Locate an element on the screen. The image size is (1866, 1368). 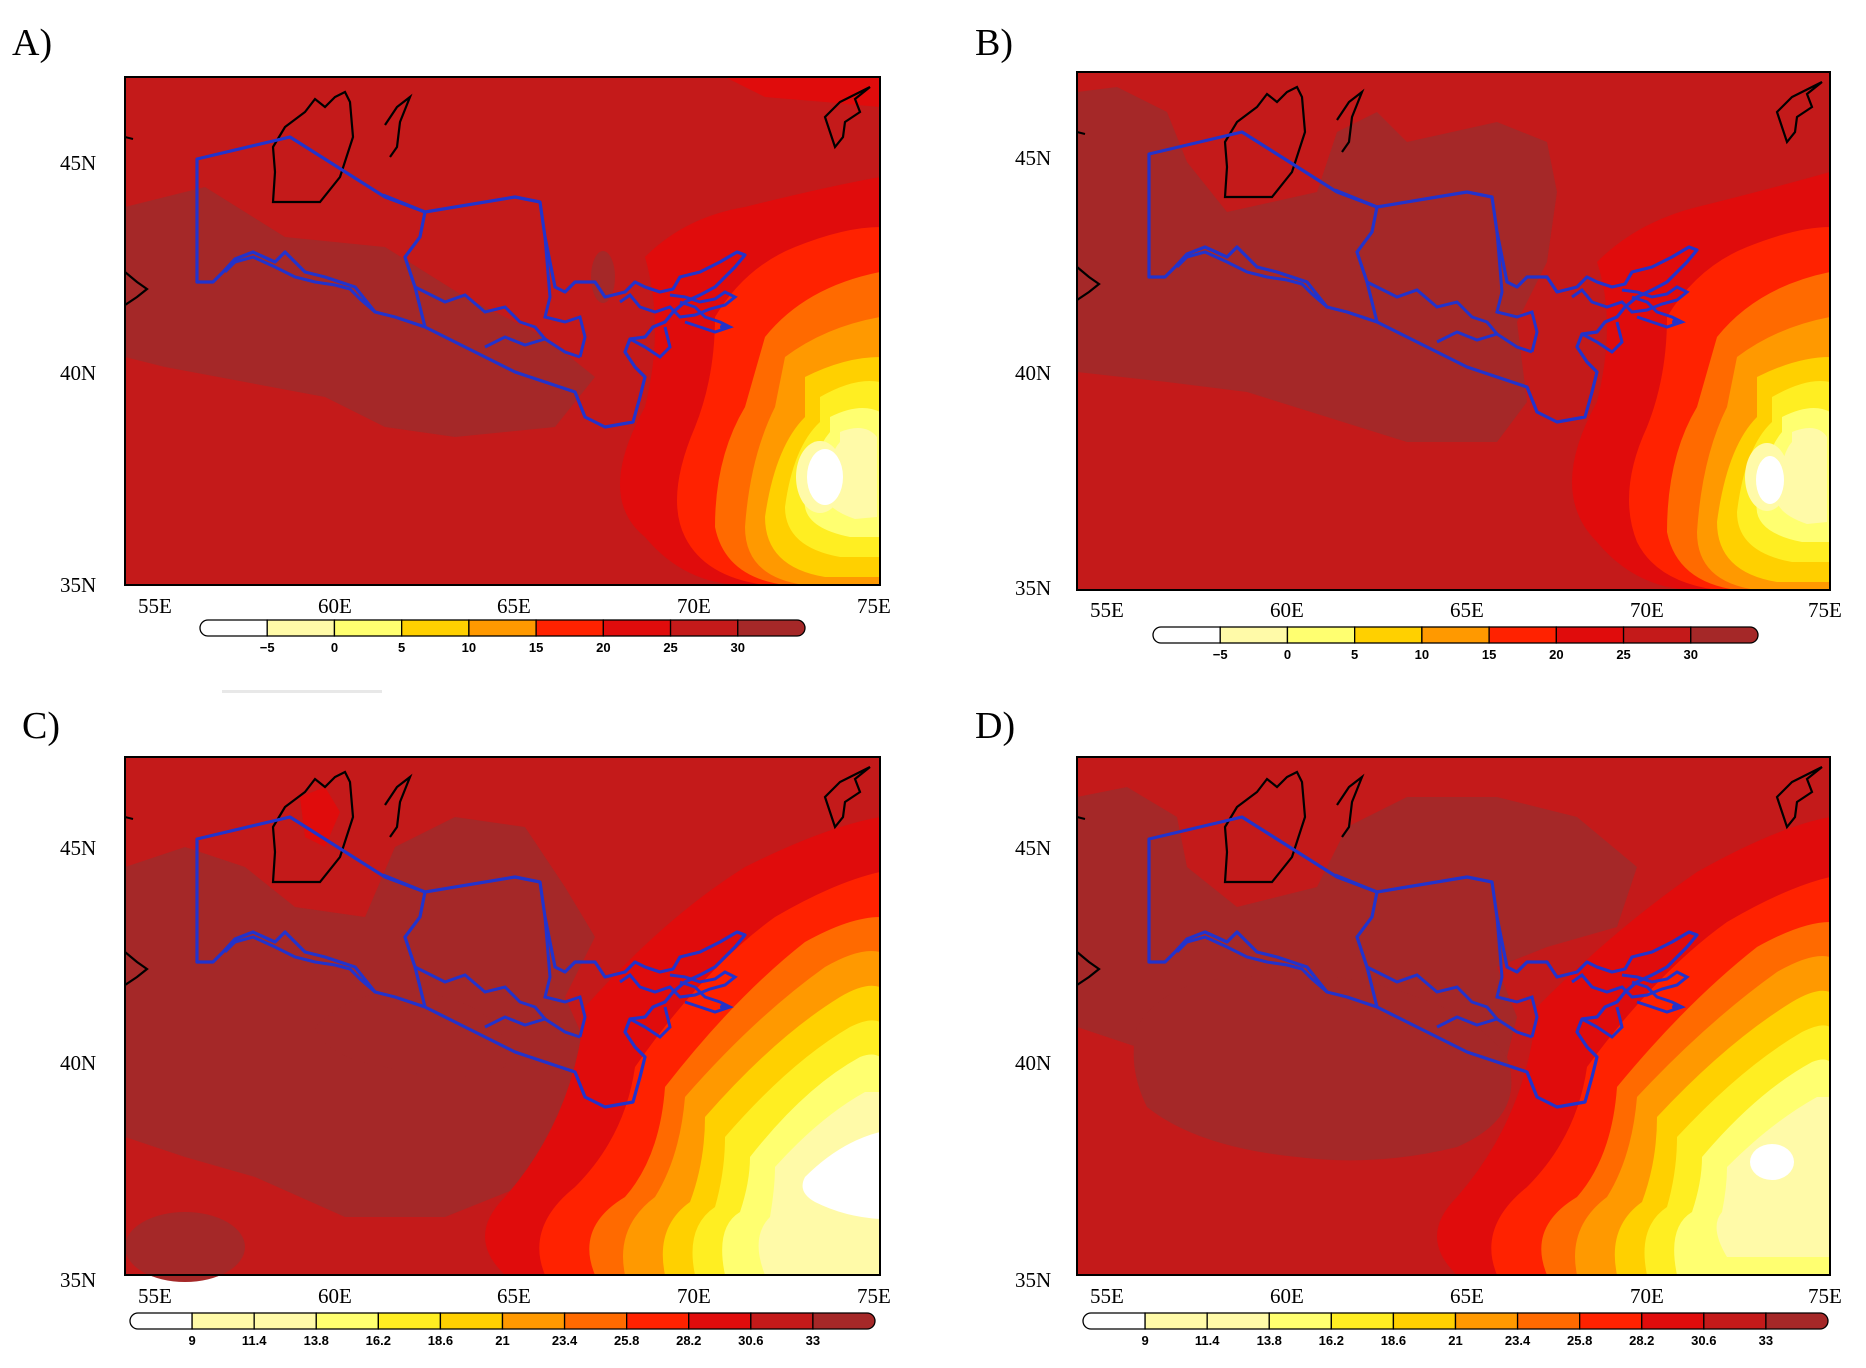
panel-d-yaxis: 45N 40N 35N is located at coordinates (1033, 1064).